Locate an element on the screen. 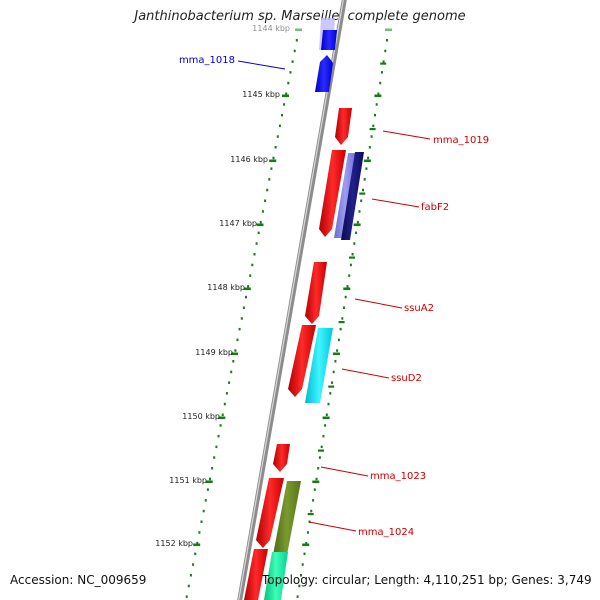  accession-text: Accession: NC_009659 is located at coordinates (78, 580).